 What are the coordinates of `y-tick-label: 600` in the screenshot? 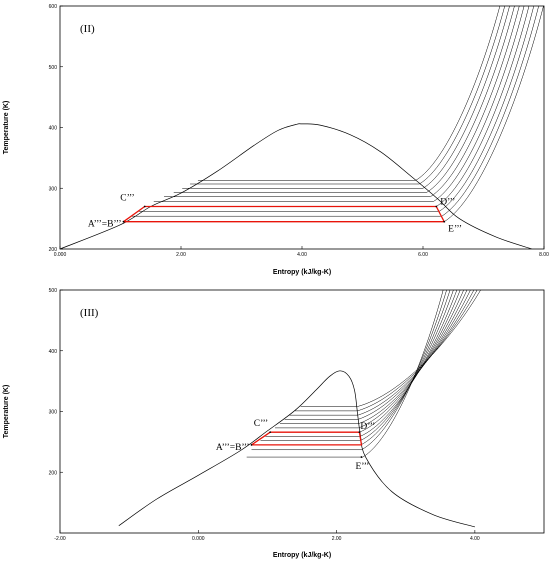 It's located at (53, 7).